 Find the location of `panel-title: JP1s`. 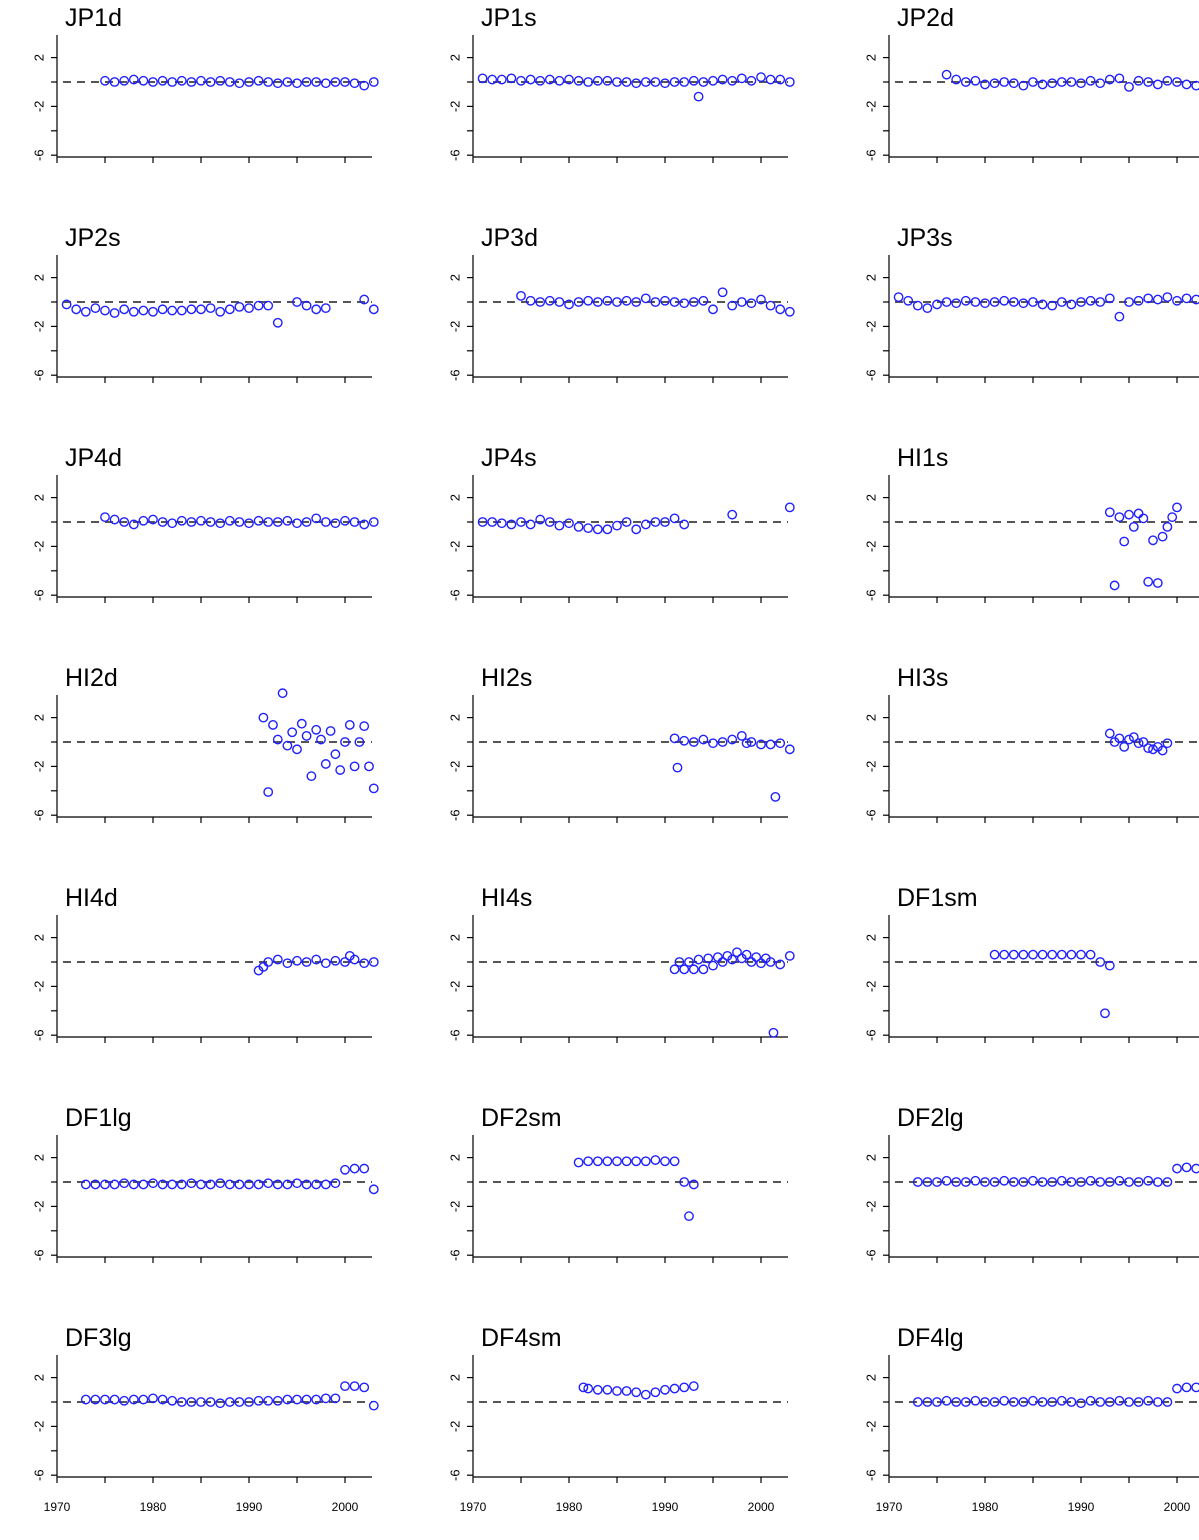

panel-title: JP1s is located at coordinates (509, 18).